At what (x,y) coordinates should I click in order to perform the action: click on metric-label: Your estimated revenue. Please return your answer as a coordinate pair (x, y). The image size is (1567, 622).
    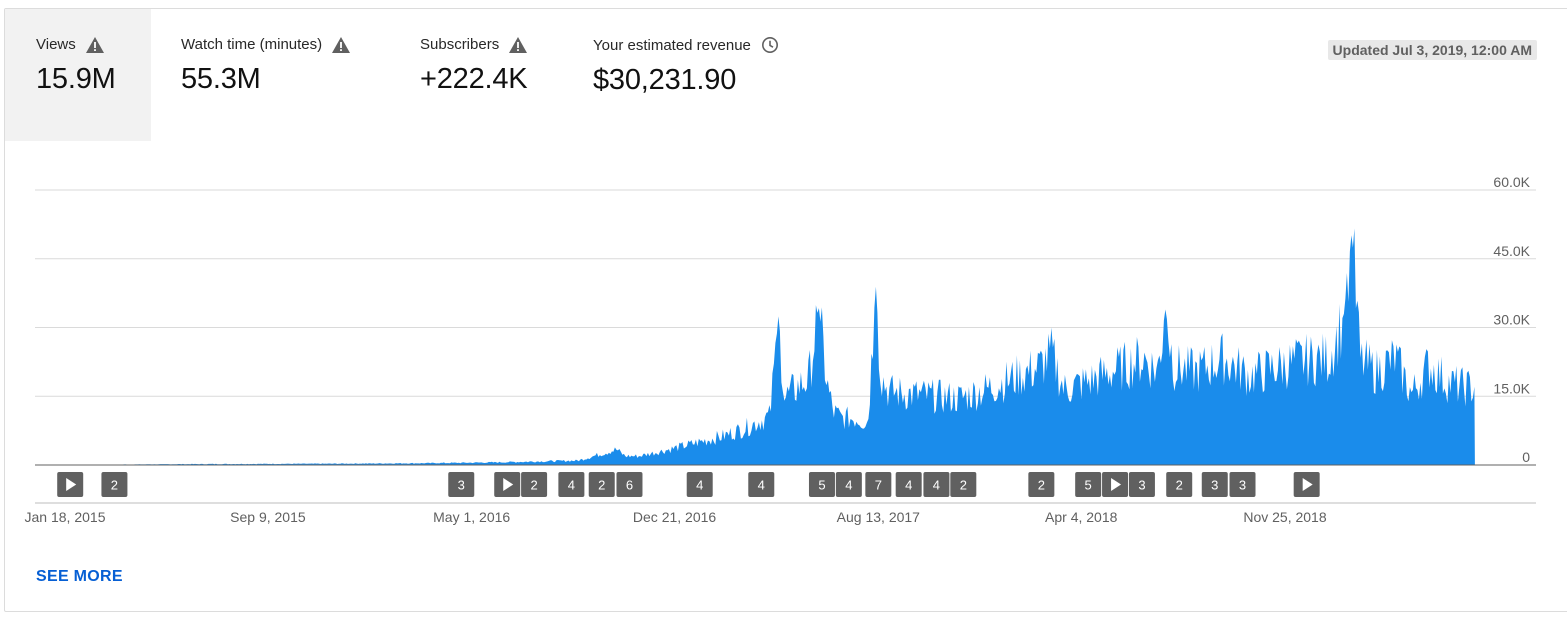
    Looking at the image, I should click on (672, 45).